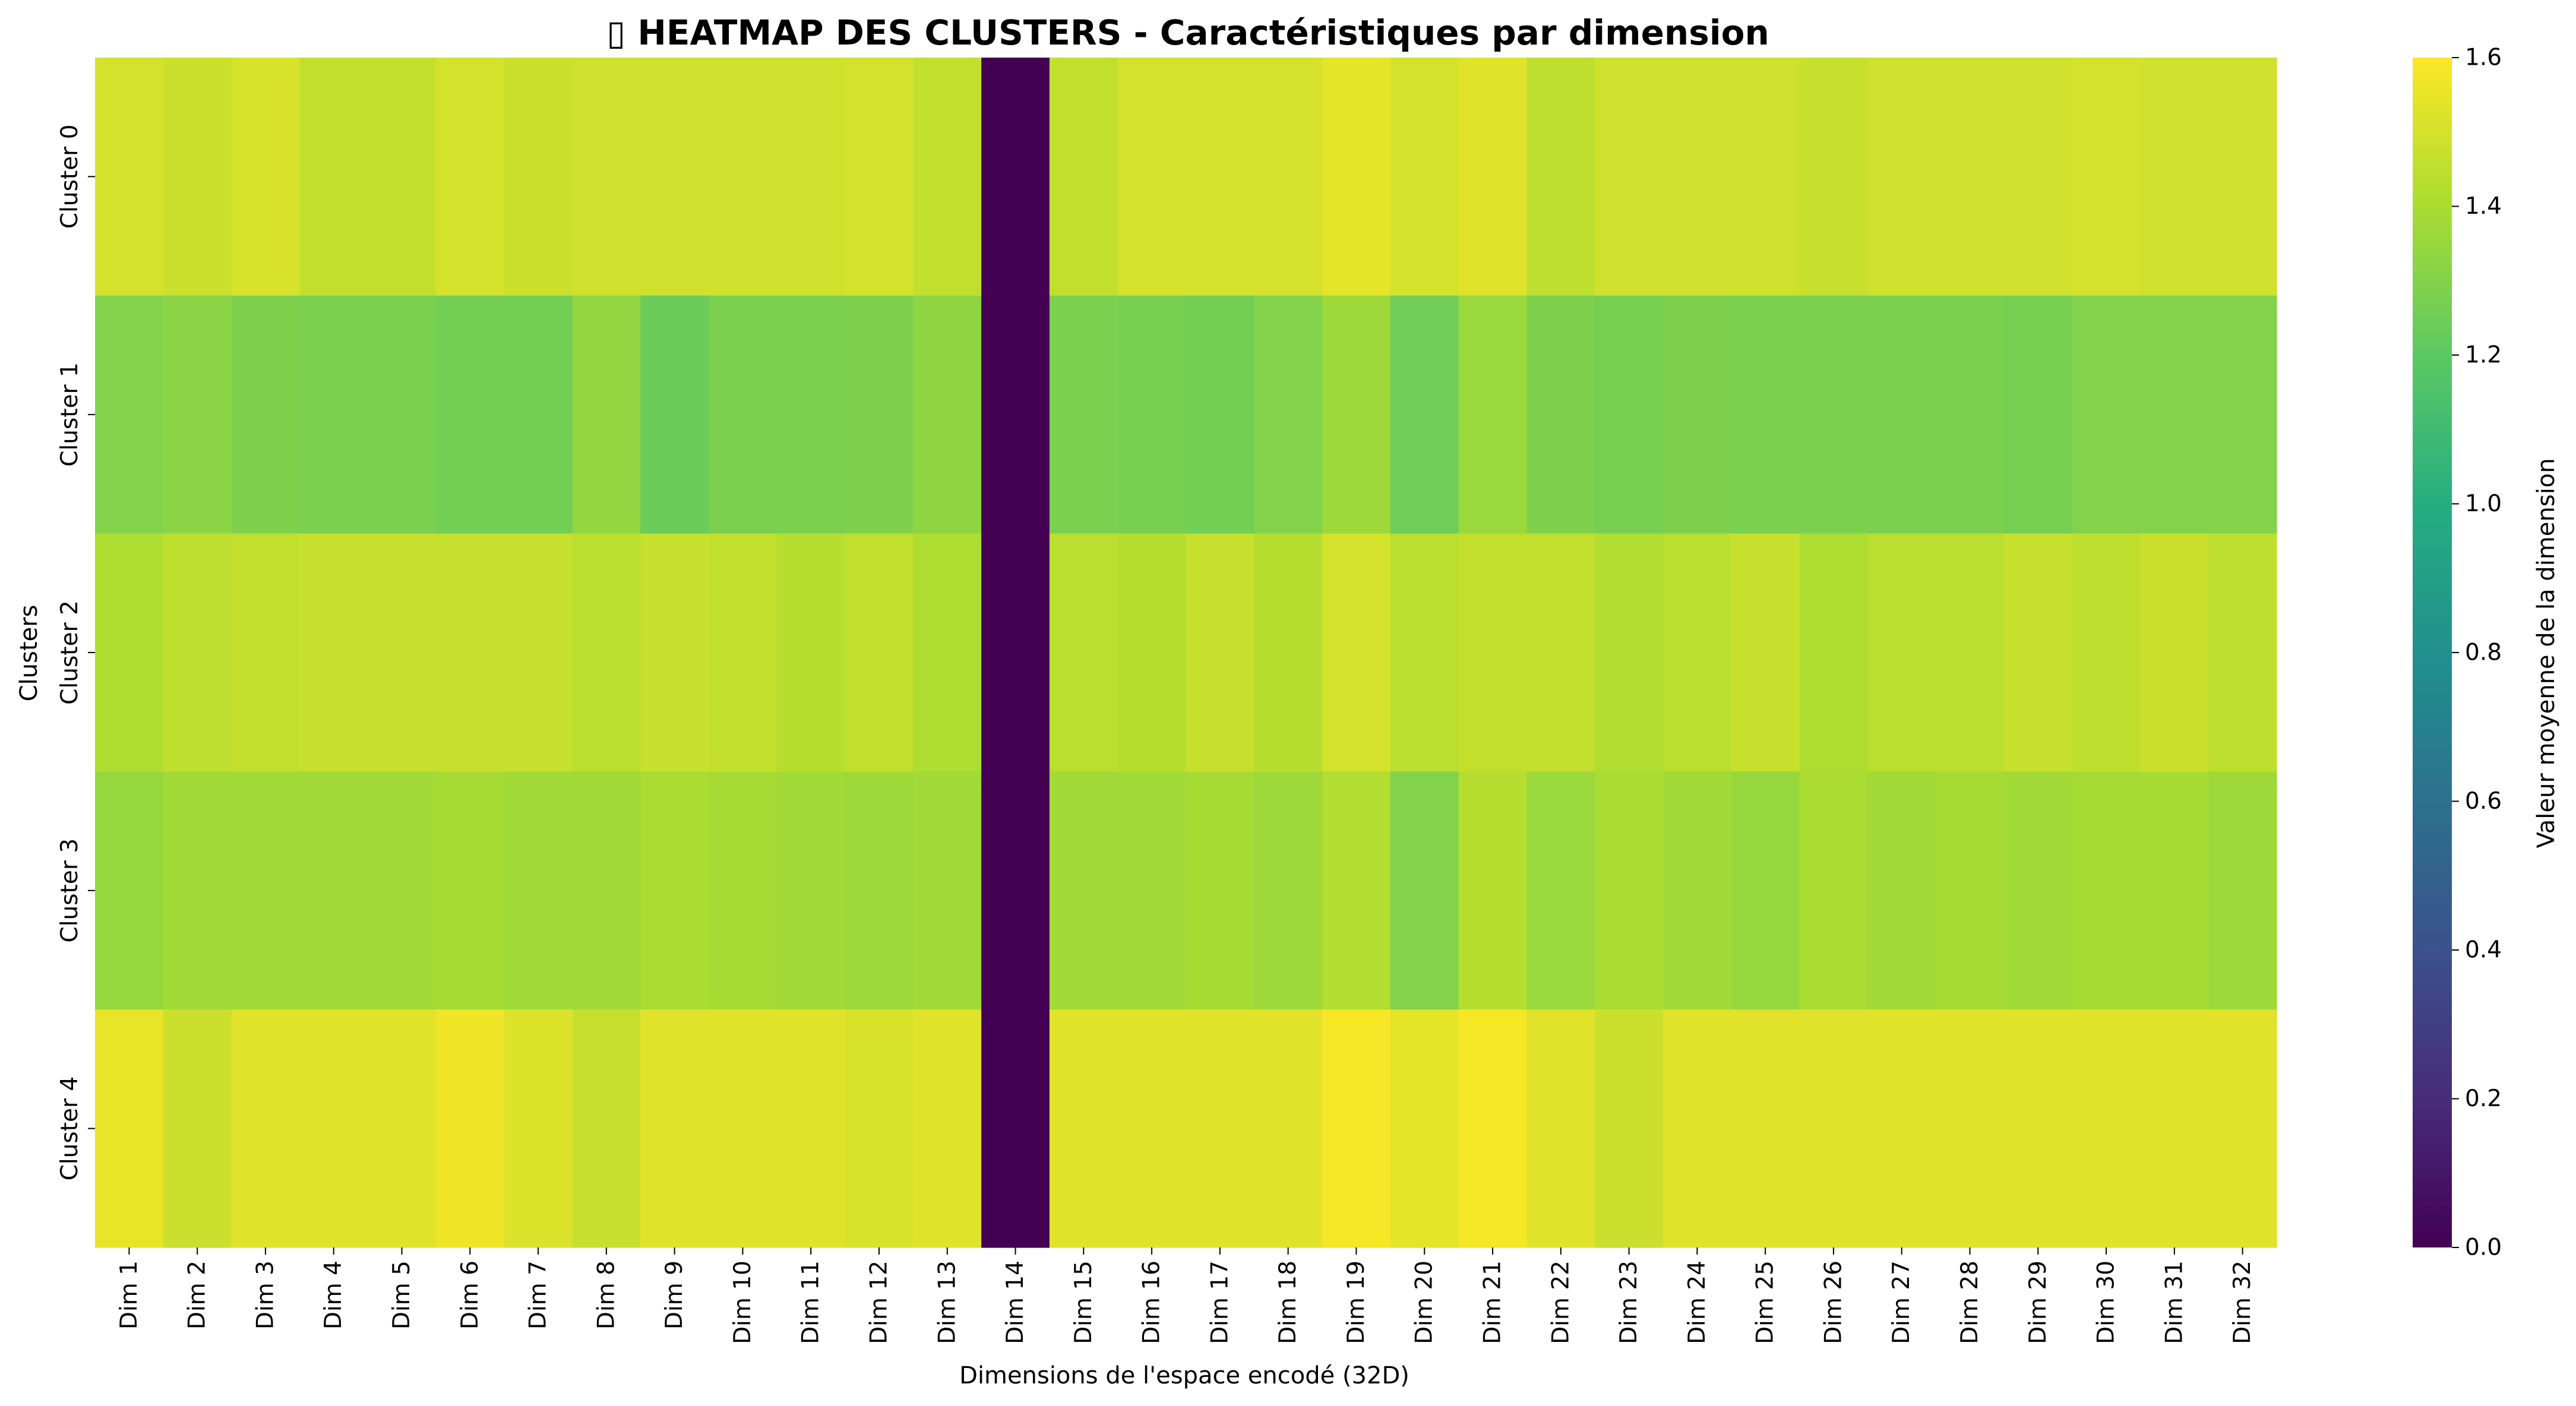 This screenshot has height=1406, width=2576. I want to click on colorbar-tick-label: 0.6, so click(2483, 801).